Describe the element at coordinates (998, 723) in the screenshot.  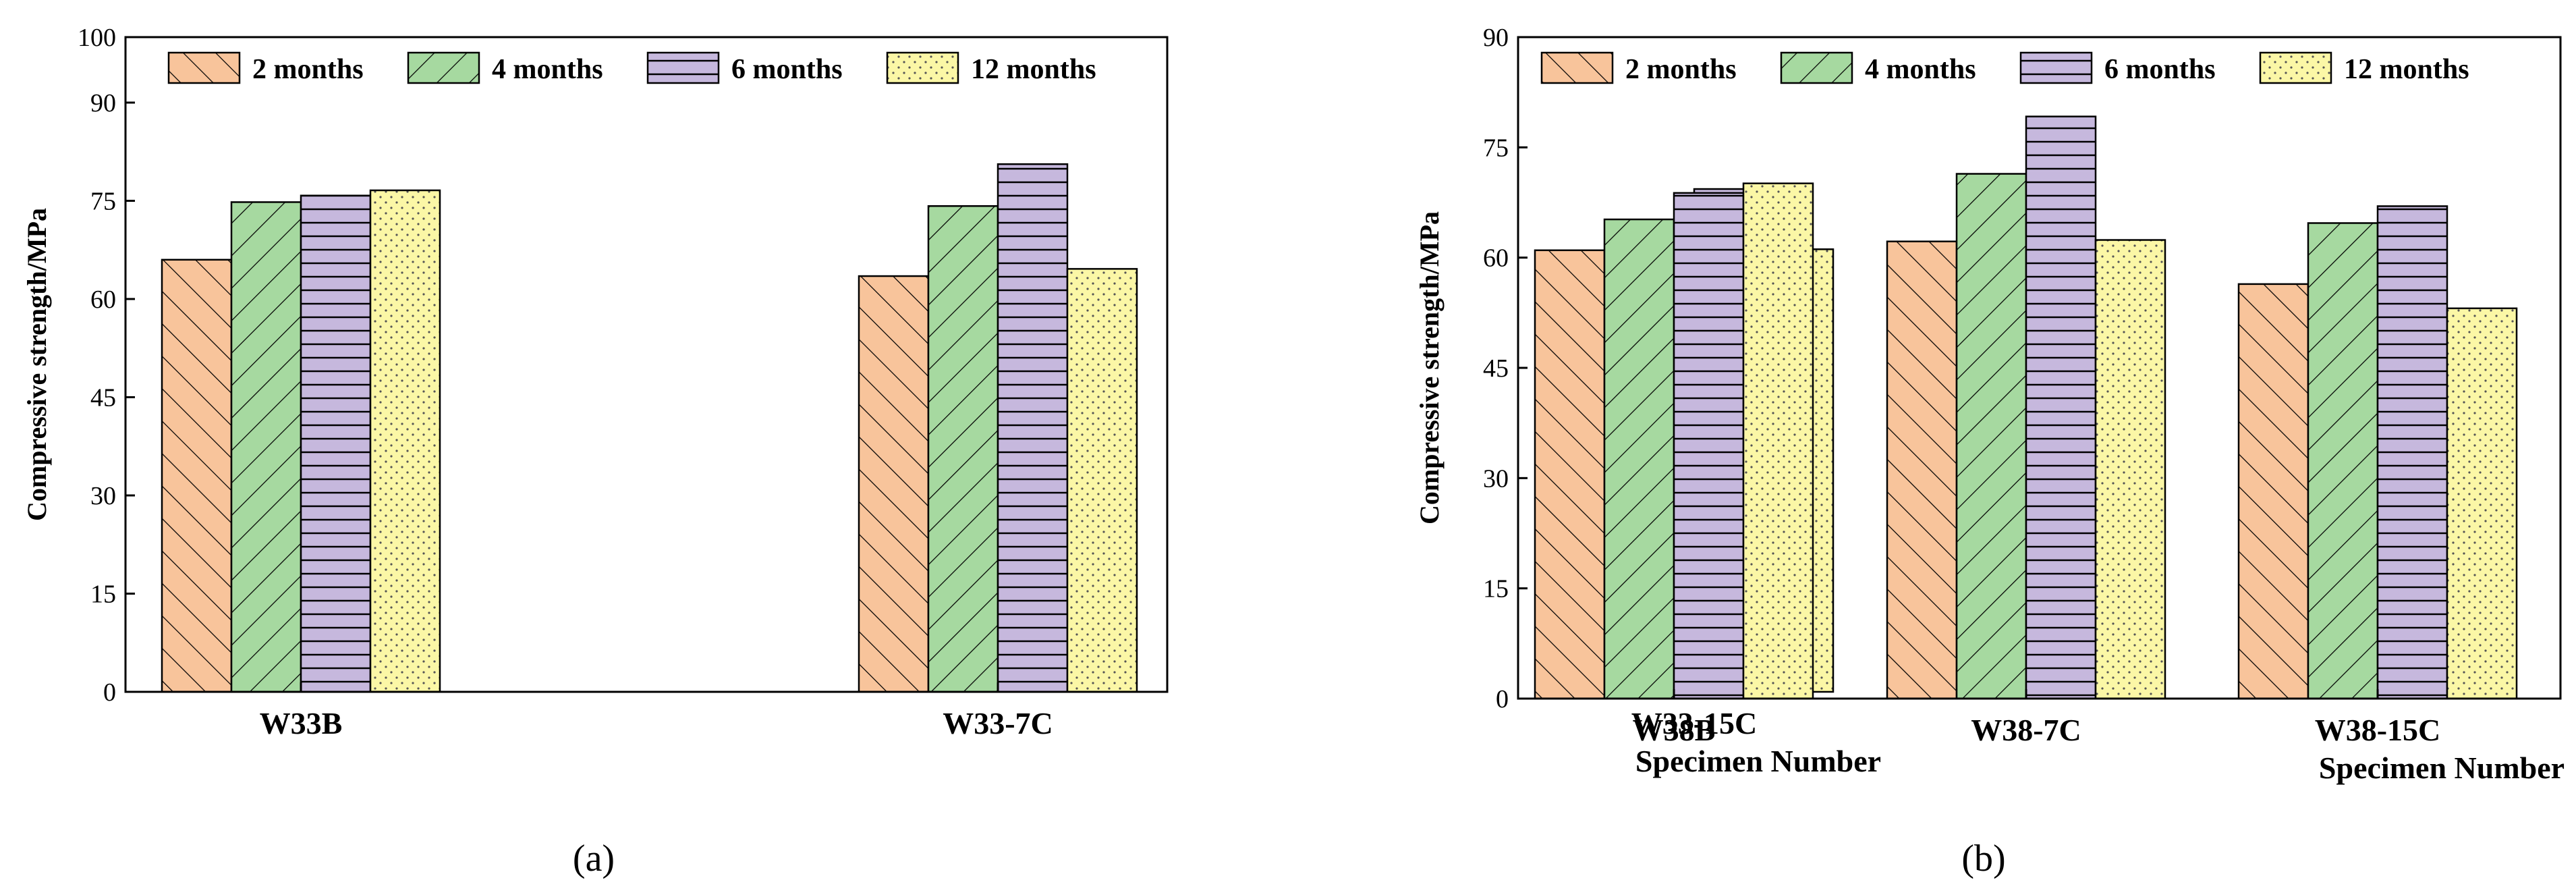
I see `x-tick-label: W33-7C` at that location.